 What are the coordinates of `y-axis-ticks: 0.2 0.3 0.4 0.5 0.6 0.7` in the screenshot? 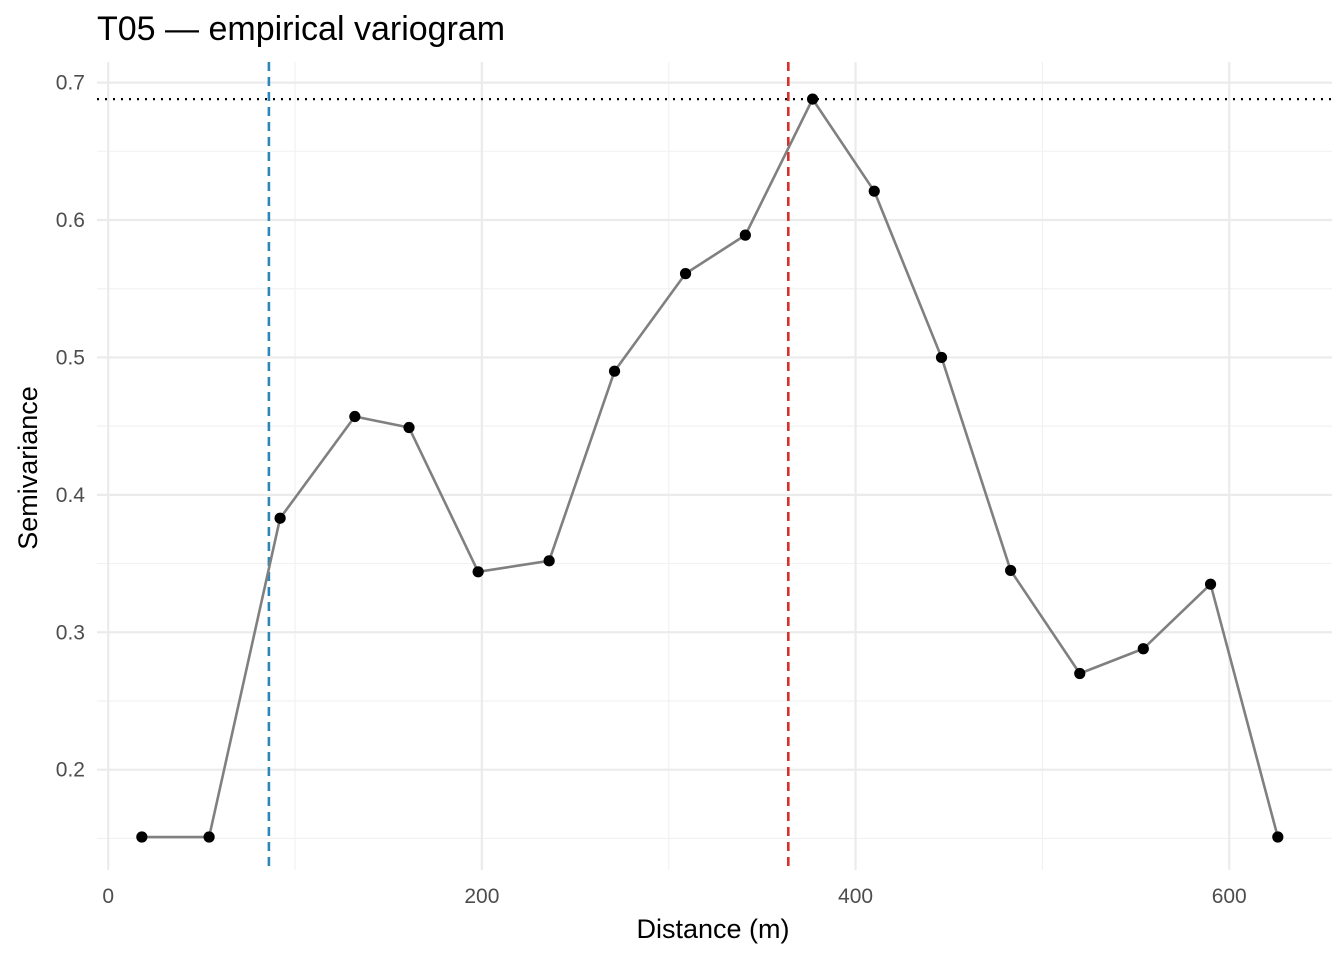 It's located at (71, 427).